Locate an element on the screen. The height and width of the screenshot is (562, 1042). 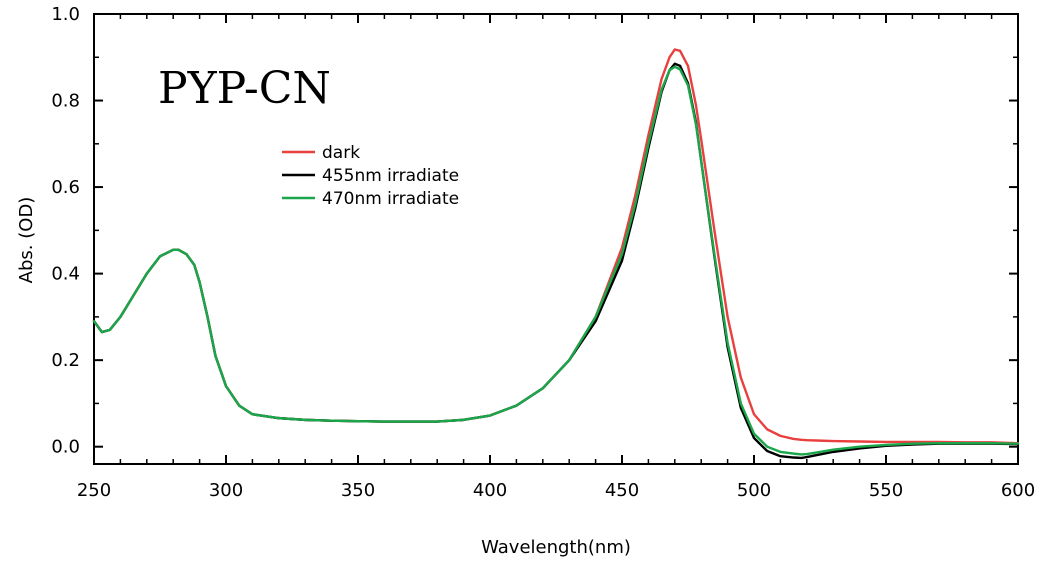
legend-label: 470nm irradiate is located at coordinates (390, 199).